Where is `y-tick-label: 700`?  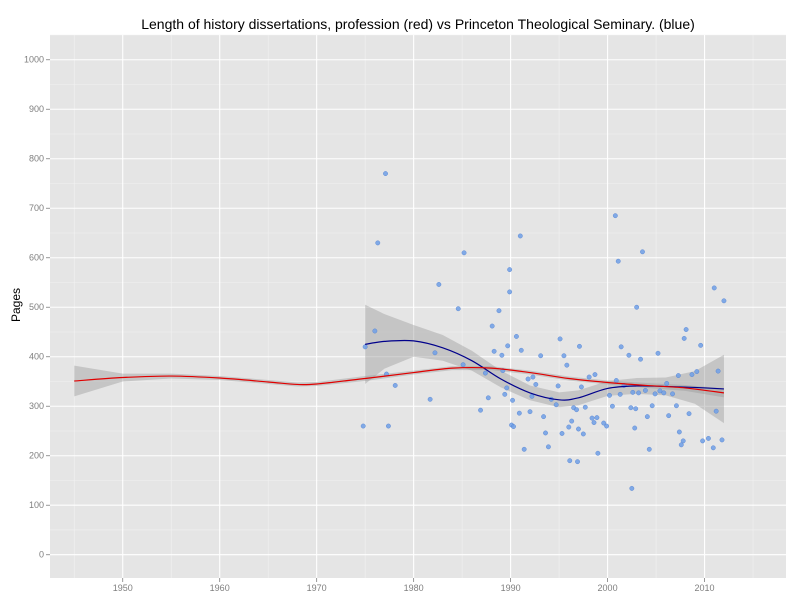
y-tick-label: 700 is located at coordinates (36, 208).